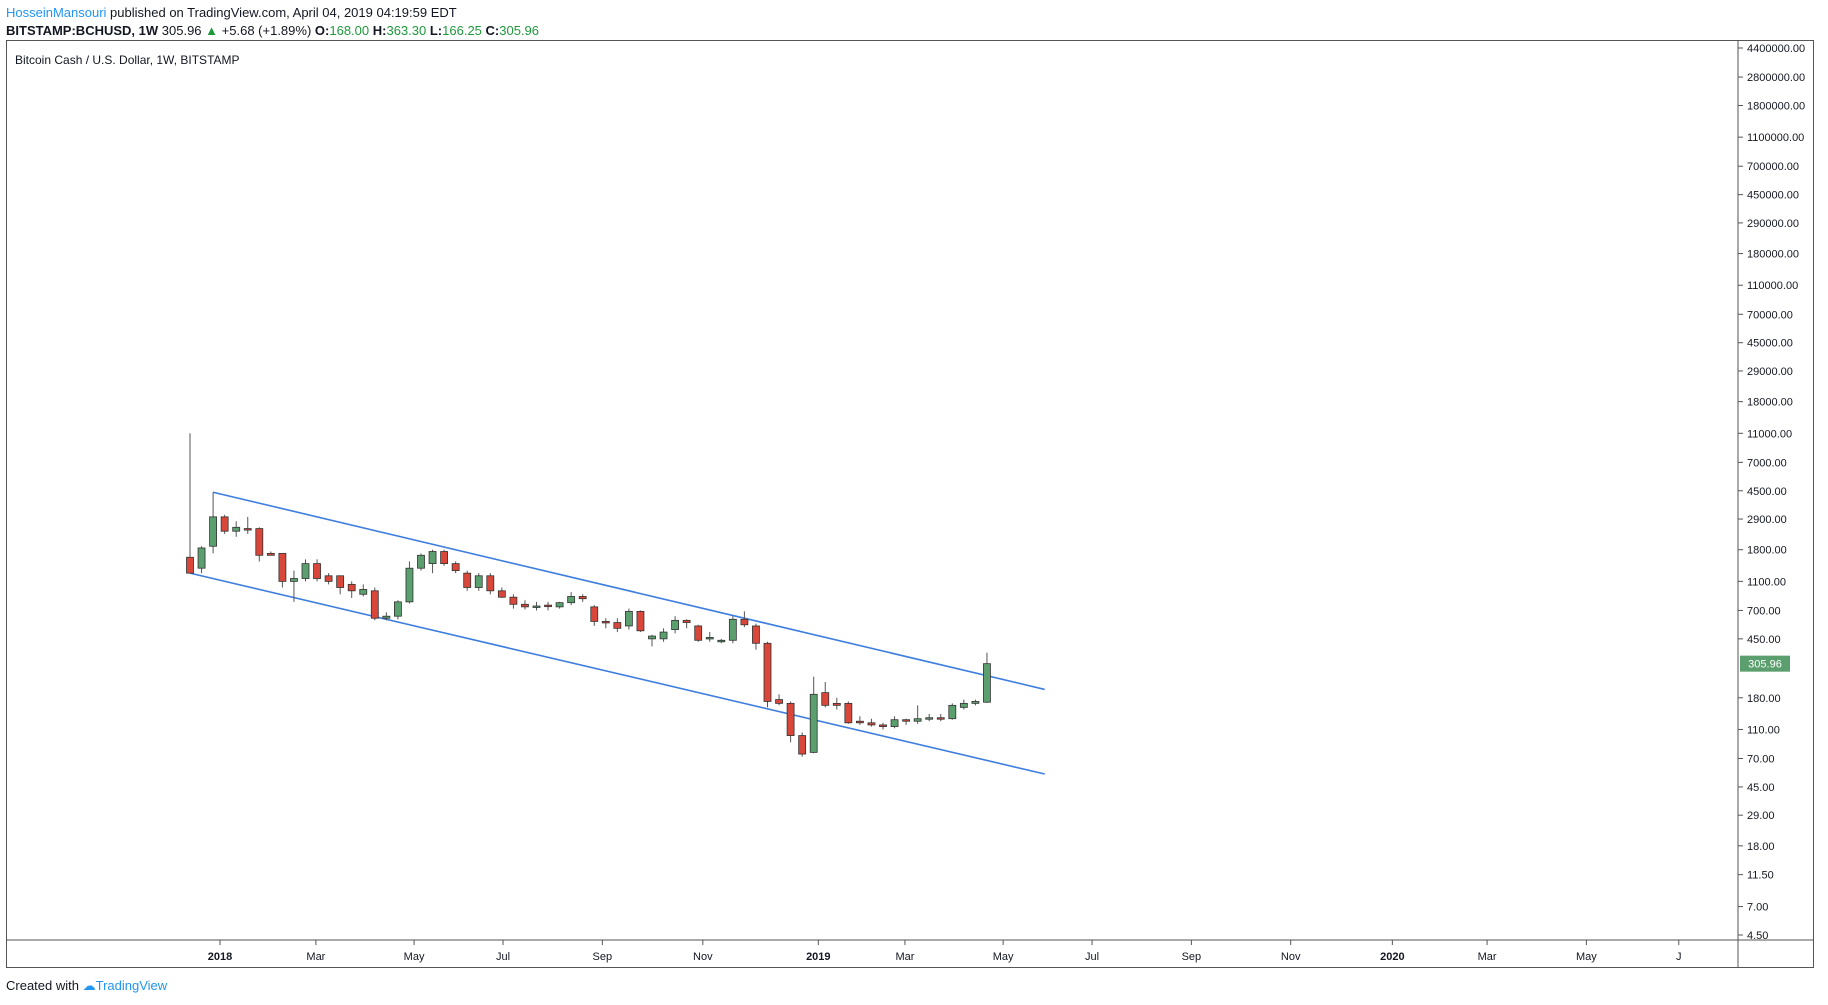 This screenshot has width=1828, height=1005. I want to click on channel-lines, so click(617, 633).